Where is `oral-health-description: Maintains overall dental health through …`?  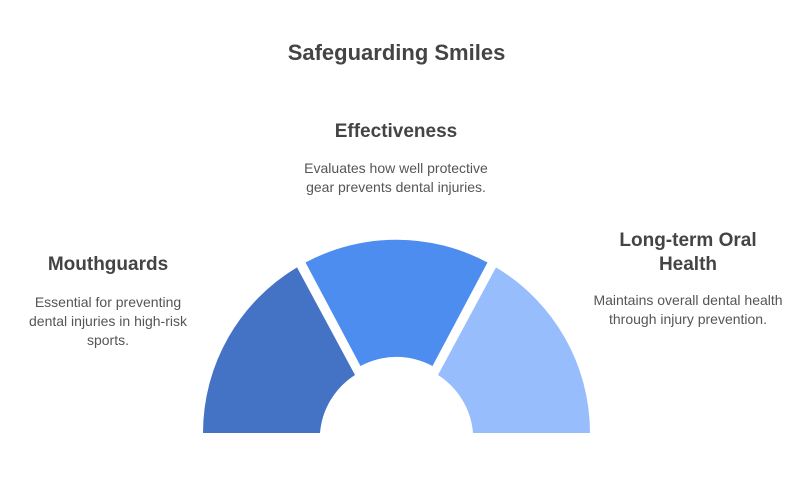
oral-health-description: Maintains overall dental health through … is located at coordinates (688, 309).